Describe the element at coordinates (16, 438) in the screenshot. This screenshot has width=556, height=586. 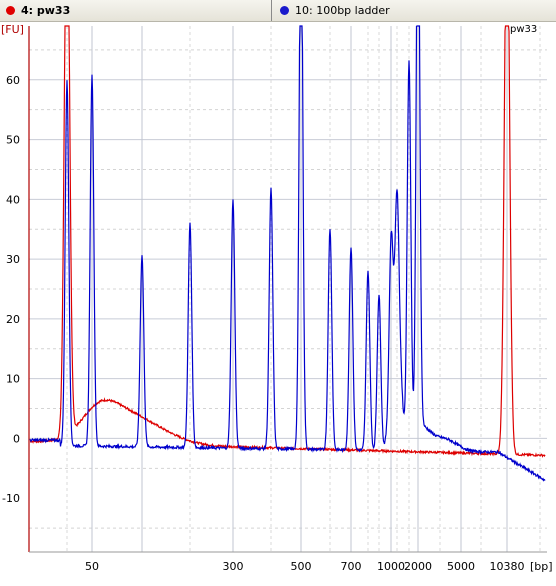
I see `y-tick-label: 0` at that location.